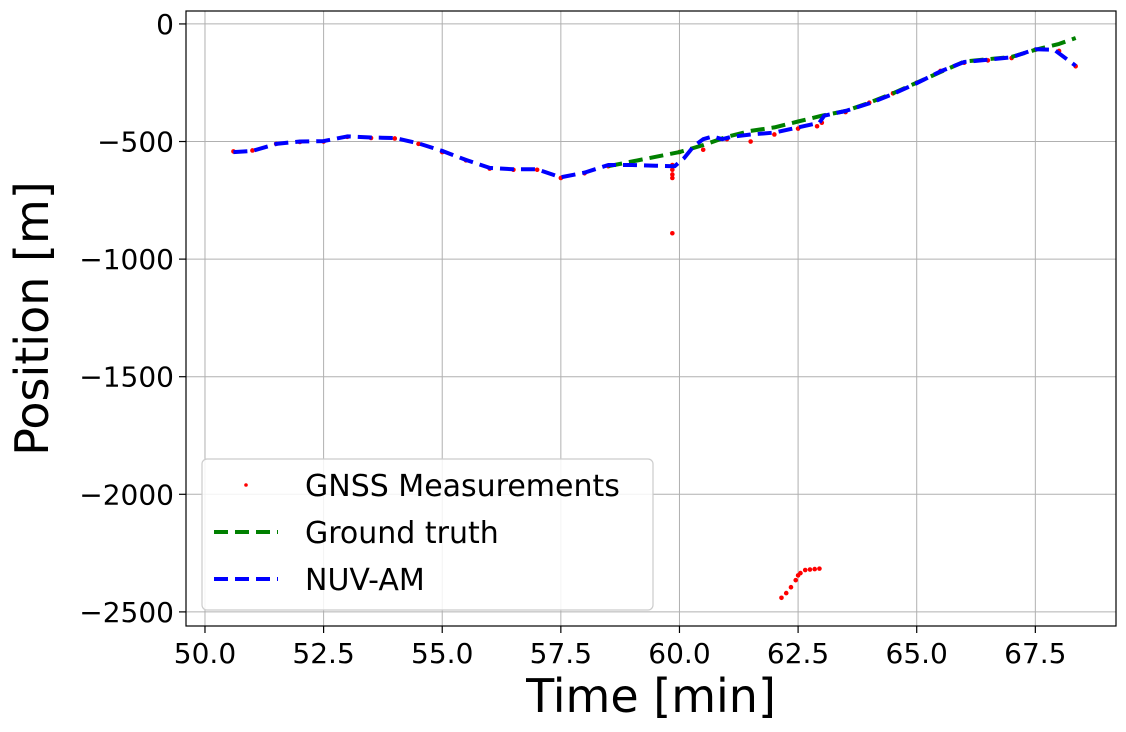 The height and width of the screenshot is (732, 1126). I want to click on legend-label-ground-truth: Ground truth, so click(402, 533).